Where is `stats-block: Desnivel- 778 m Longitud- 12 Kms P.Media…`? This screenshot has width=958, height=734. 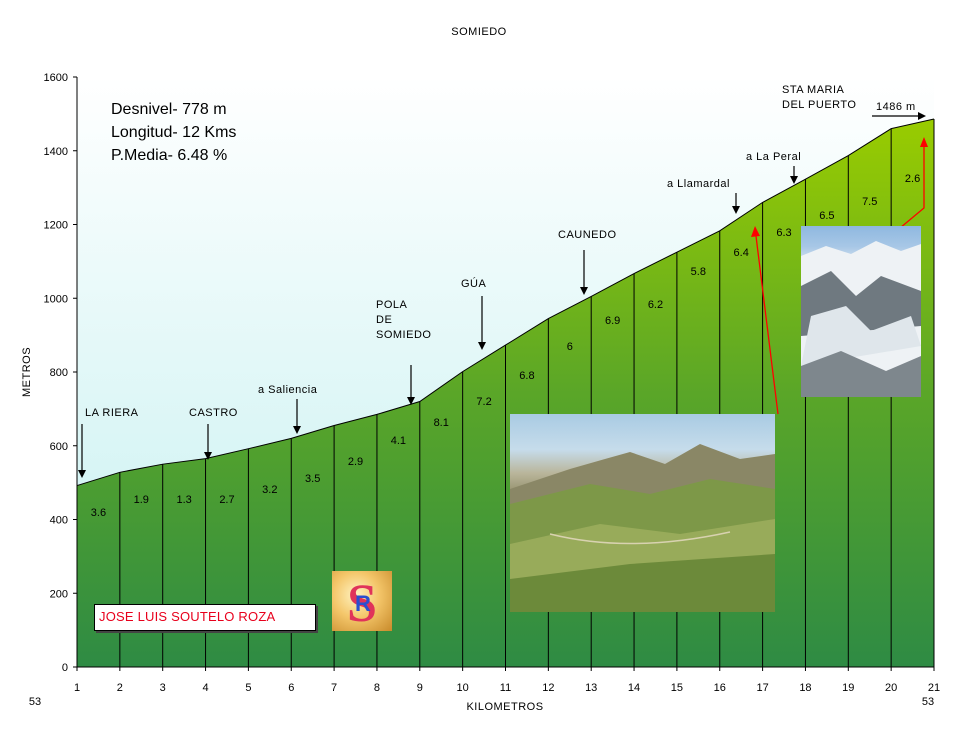 stats-block: Desnivel- 778 m Longitud- 12 Kms P.Media… is located at coordinates (173, 132).